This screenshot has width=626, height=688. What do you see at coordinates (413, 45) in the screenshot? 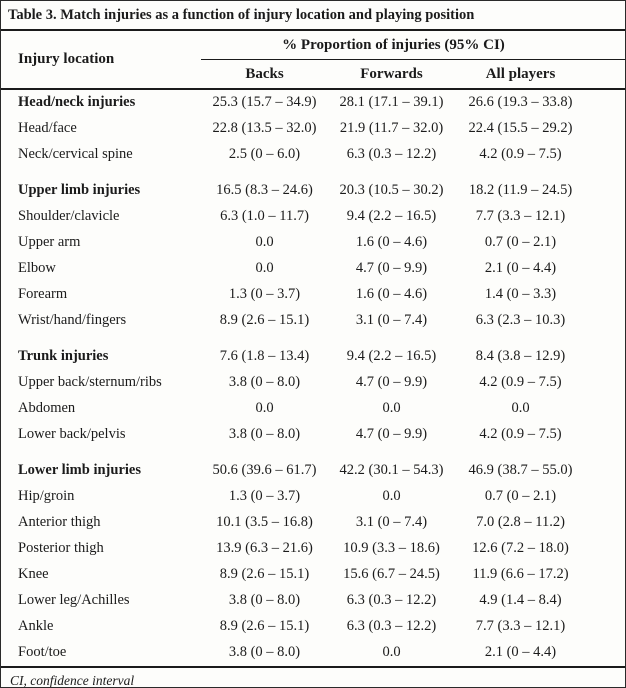
I see `proportion-group-header: % Proportion of injuries (95% CI)` at bounding box center [413, 45].